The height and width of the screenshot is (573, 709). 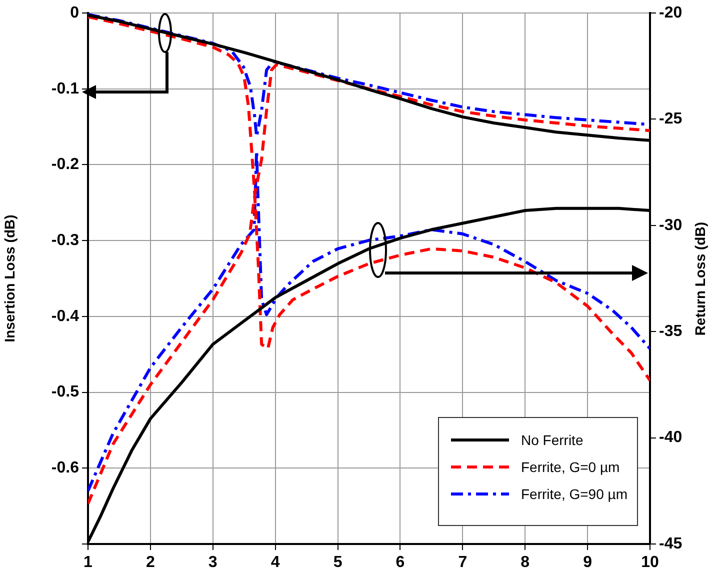 What do you see at coordinates (670, 13) in the screenshot?
I see `y2-tick-label: -20` at bounding box center [670, 13].